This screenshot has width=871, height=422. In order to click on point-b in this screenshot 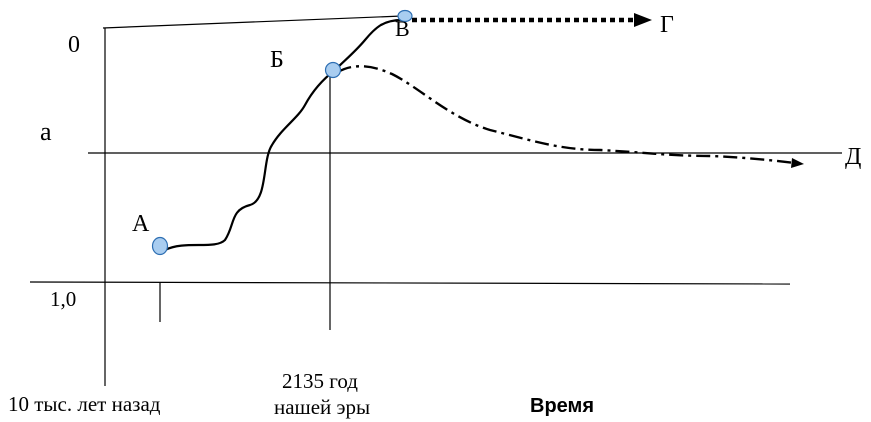, I will do `click(333, 70)`.